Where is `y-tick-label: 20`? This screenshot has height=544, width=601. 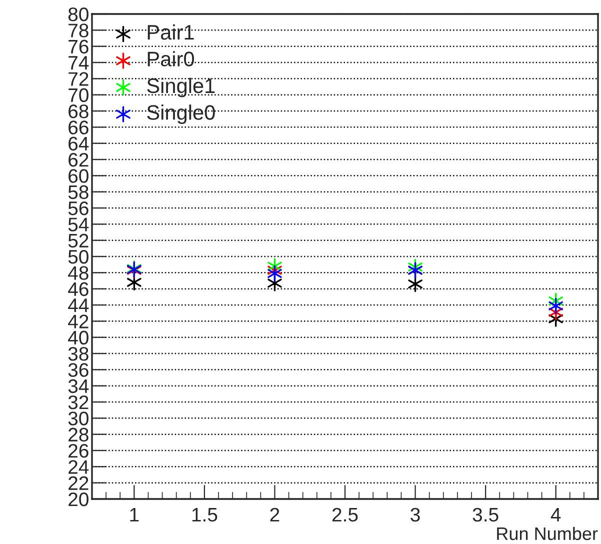 y-tick-label: 20 is located at coordinates (78, 499).